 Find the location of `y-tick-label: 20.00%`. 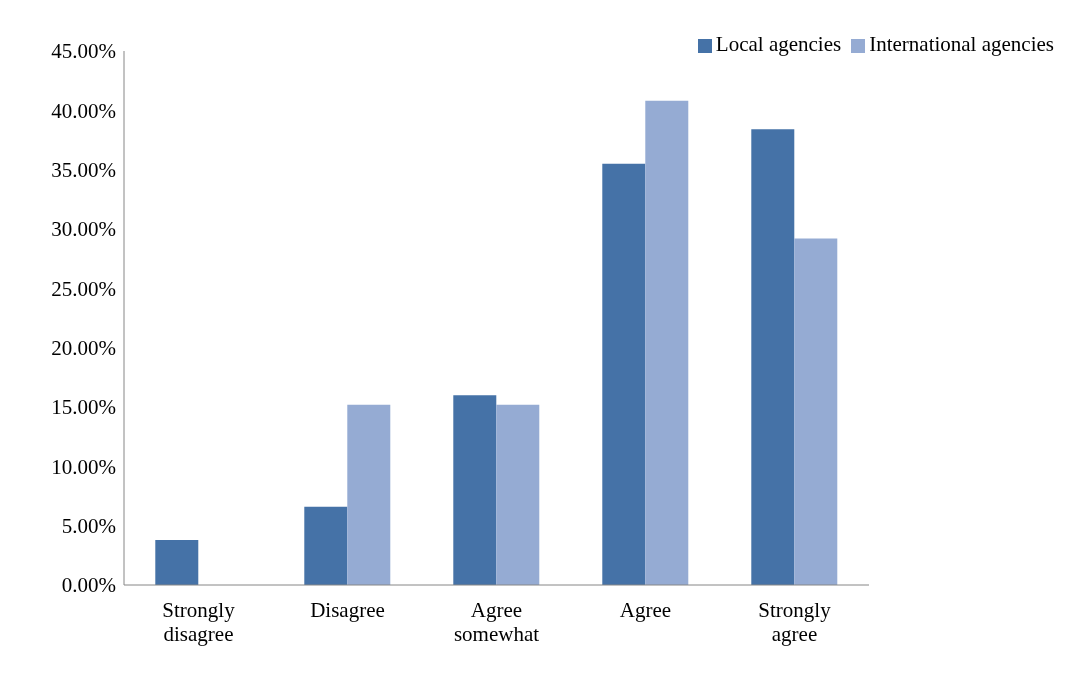

y-tick-label: 20.00% is located at coordinates (83, 348).